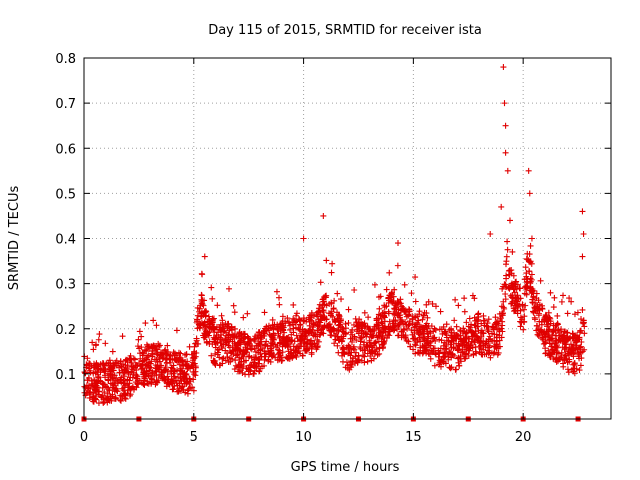  I want to click on y-axis-label: SRMTID / TECUs, so click(14, 238).